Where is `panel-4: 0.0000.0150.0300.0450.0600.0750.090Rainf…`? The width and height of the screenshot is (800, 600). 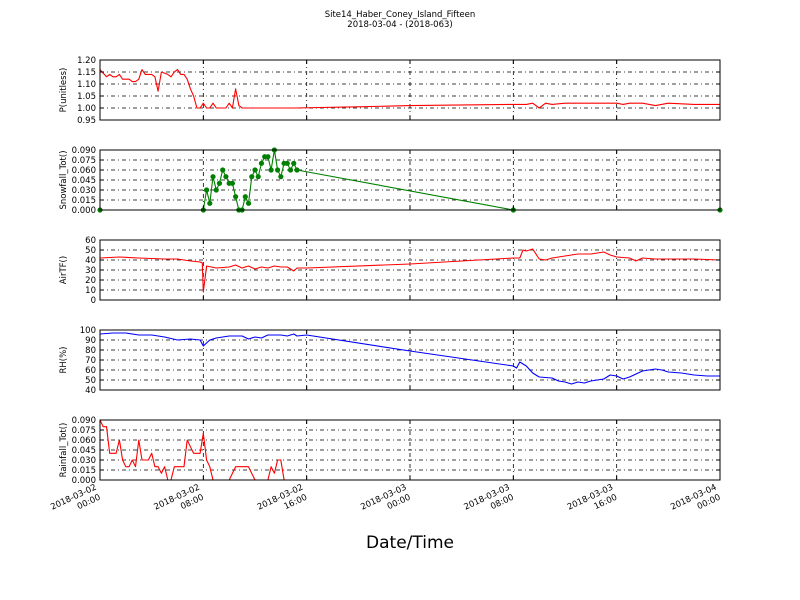 panel-4: 0.0000.0150.0300.0450.0600.0750.090Rainf… is located at coordinates (390, 451).